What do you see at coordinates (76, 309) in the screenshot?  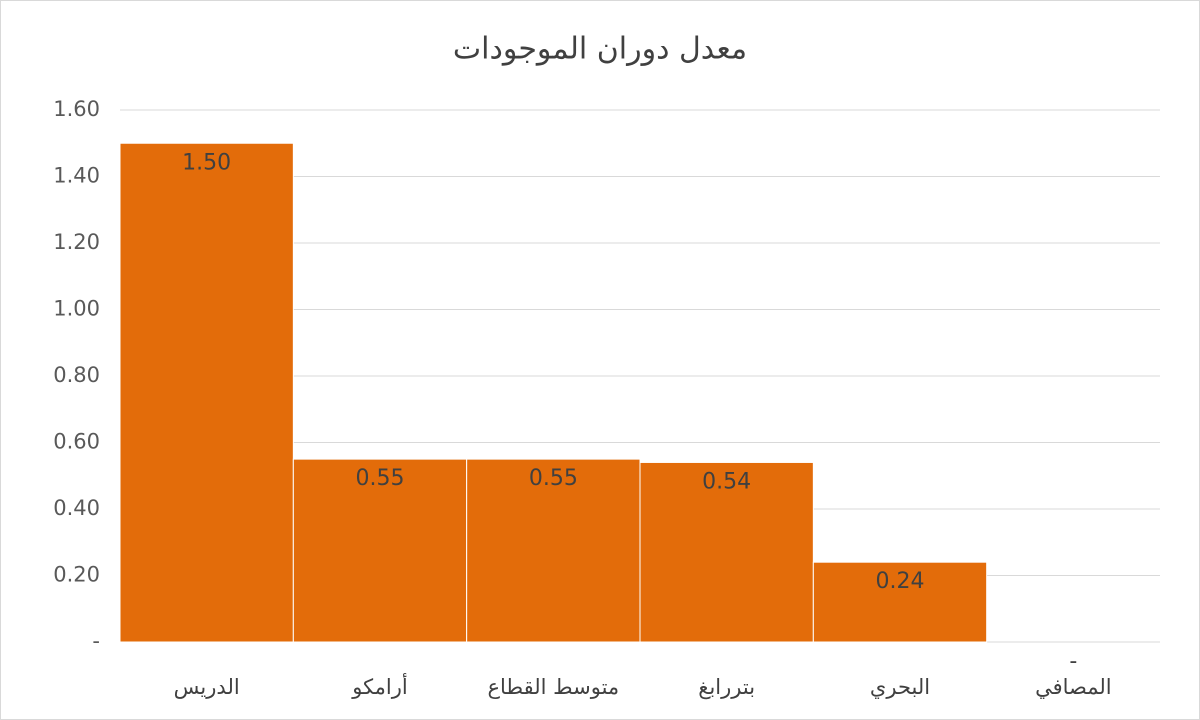 I see `y-tick-label: 1.00` at bounding box center [76, 309].